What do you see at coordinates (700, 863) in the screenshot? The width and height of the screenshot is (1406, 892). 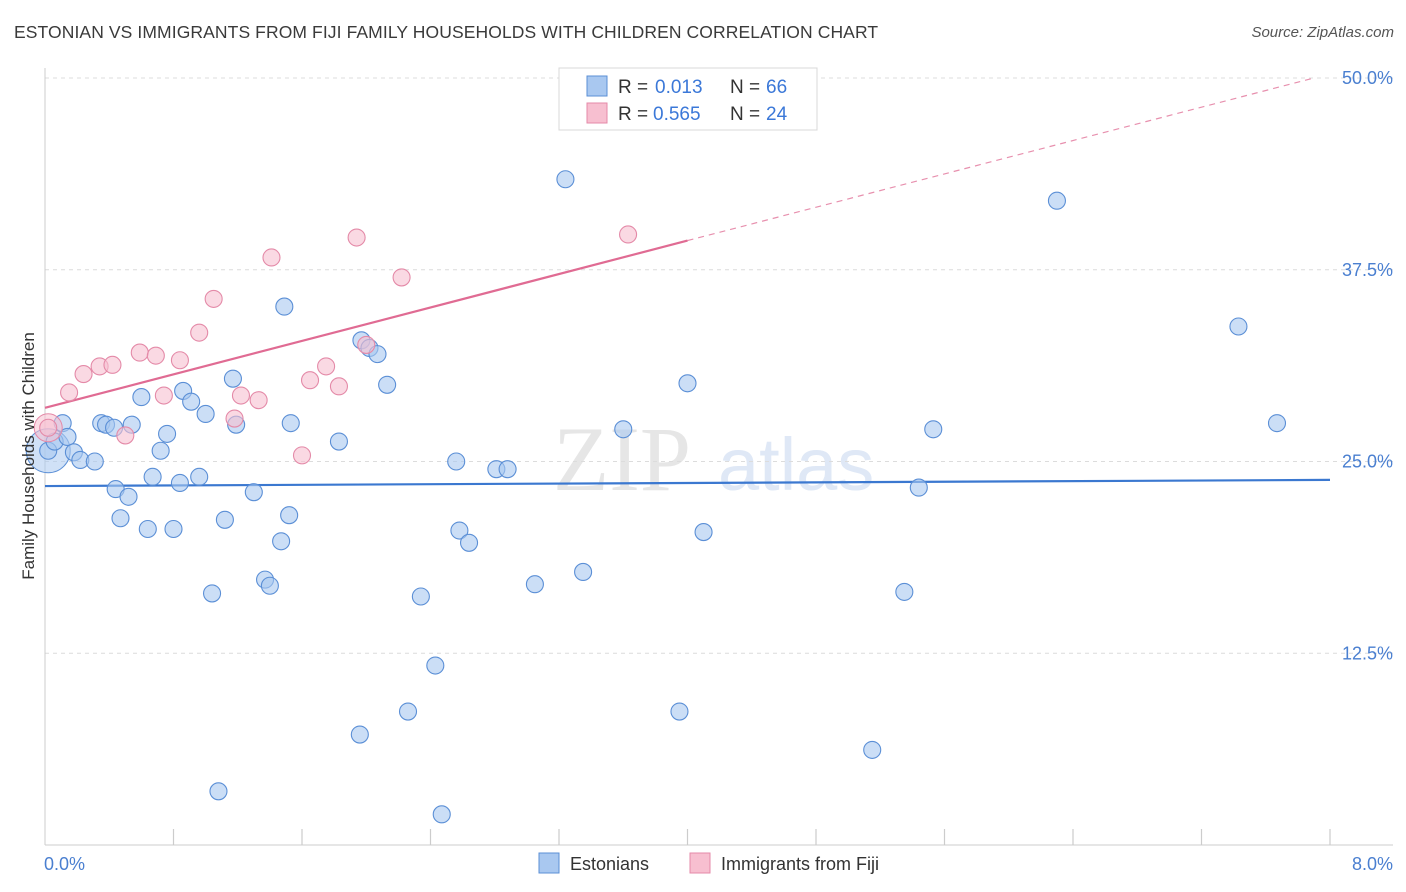 I see `series-swatch-fiji` at bounding box center [700, 863].